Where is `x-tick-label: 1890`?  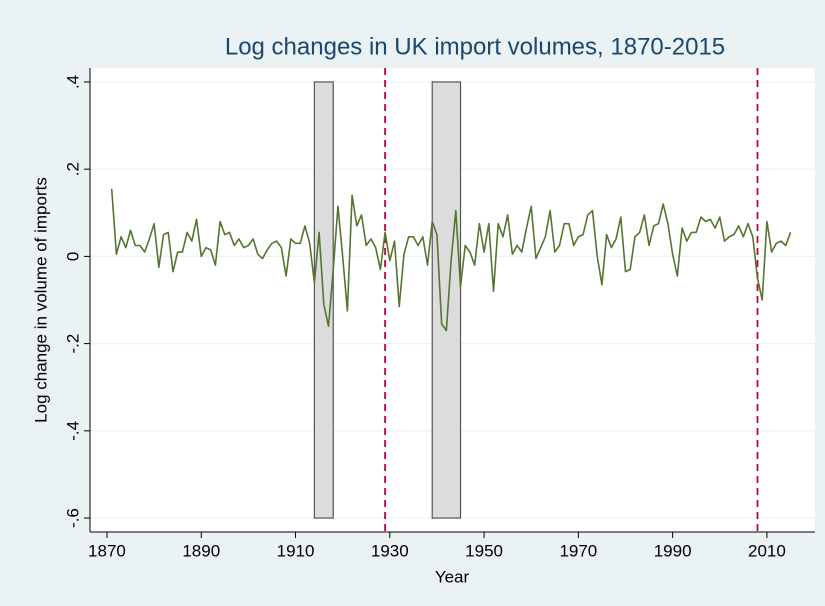
x-tick-label: 1890 is located at coordinates (201, 550).